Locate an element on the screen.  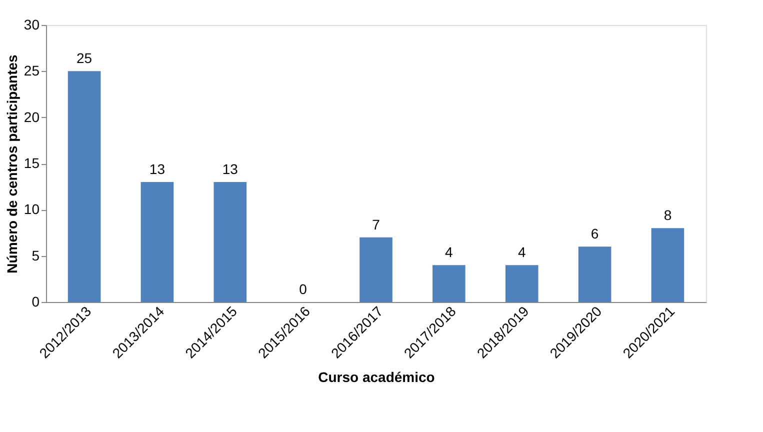
x-axis-title: Curso académico is located at coordinates (376, 377).